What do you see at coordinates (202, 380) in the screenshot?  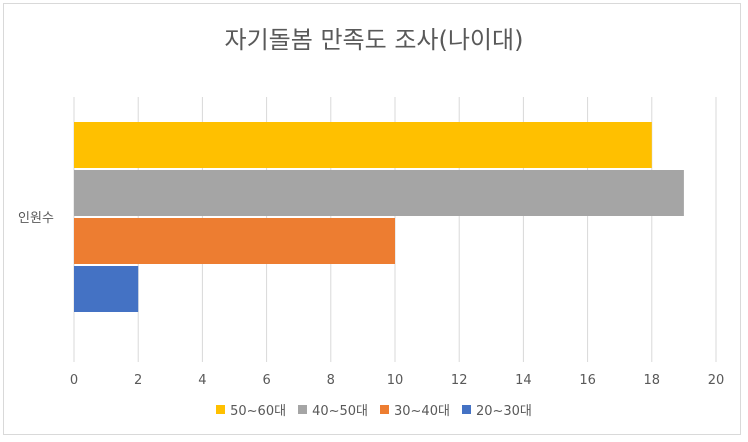 I see `x-tick-label: 4` at bounding box center [202, 380].